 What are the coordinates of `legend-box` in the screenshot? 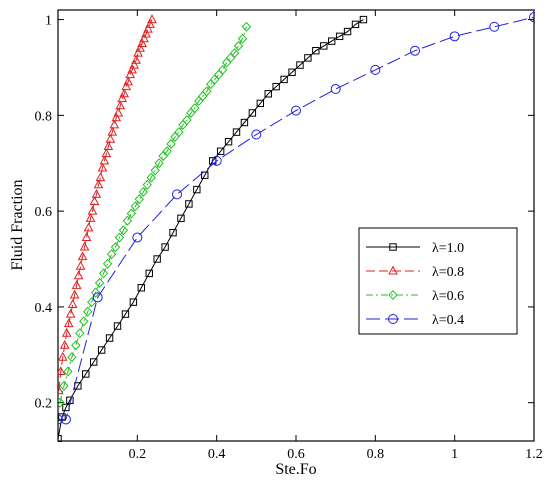 It's located at (438, 281).